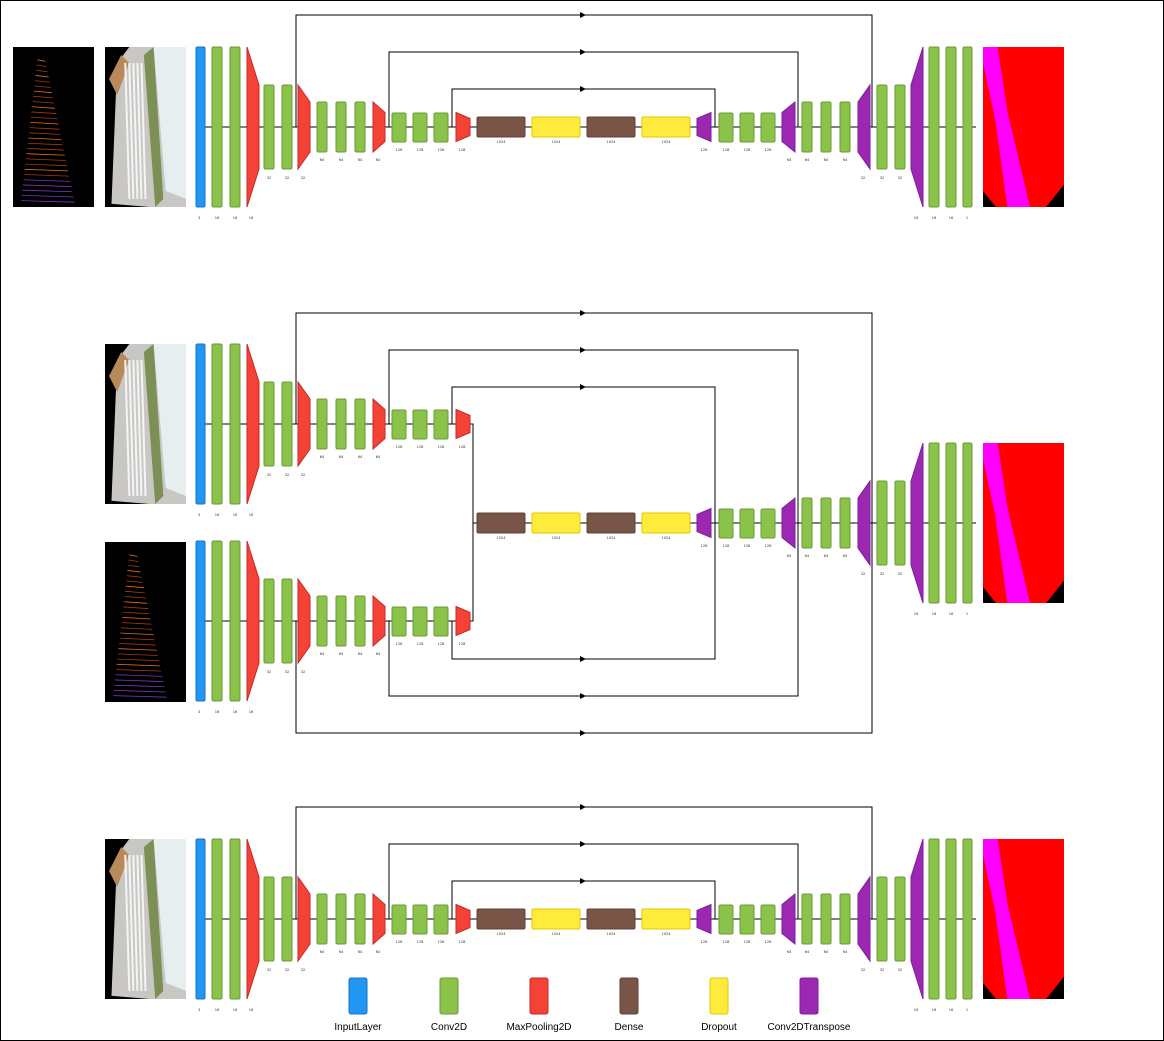 The image size is (1164, 1041). Describe the element at coordinates (845, 919) in the screenshot. I see `model-3-conv-dec-64c` at that location.